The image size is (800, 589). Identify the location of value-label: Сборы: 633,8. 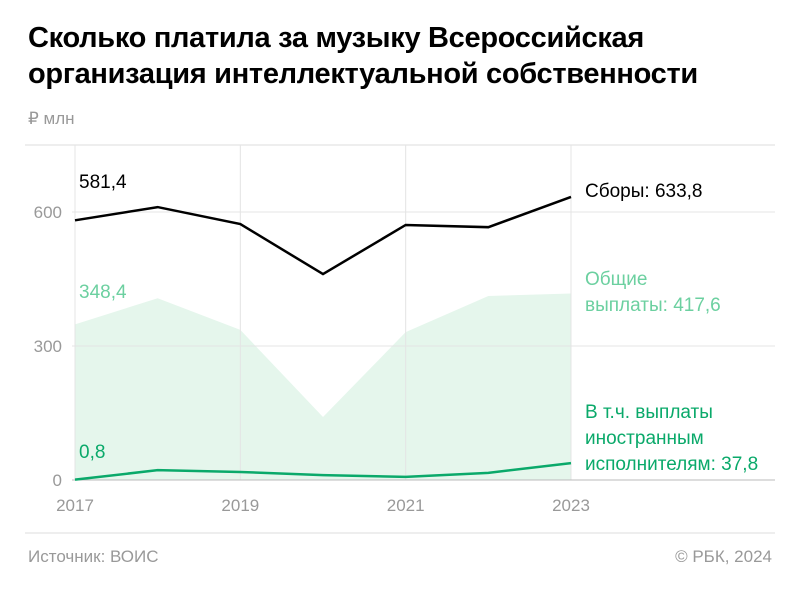
(644, 191).